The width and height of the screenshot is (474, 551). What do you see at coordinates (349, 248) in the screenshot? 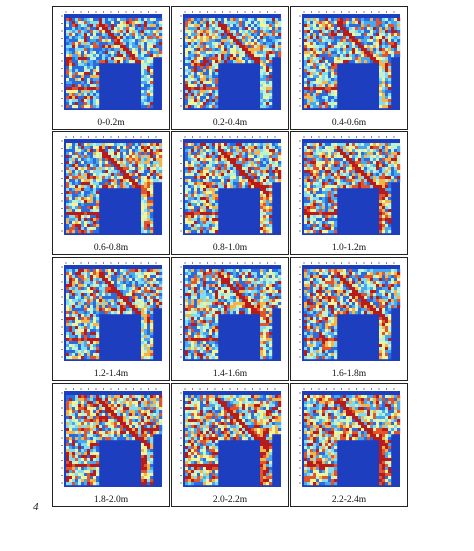
I see `depth-label: 1.0-1.2m` at bounding box center [349, 248].